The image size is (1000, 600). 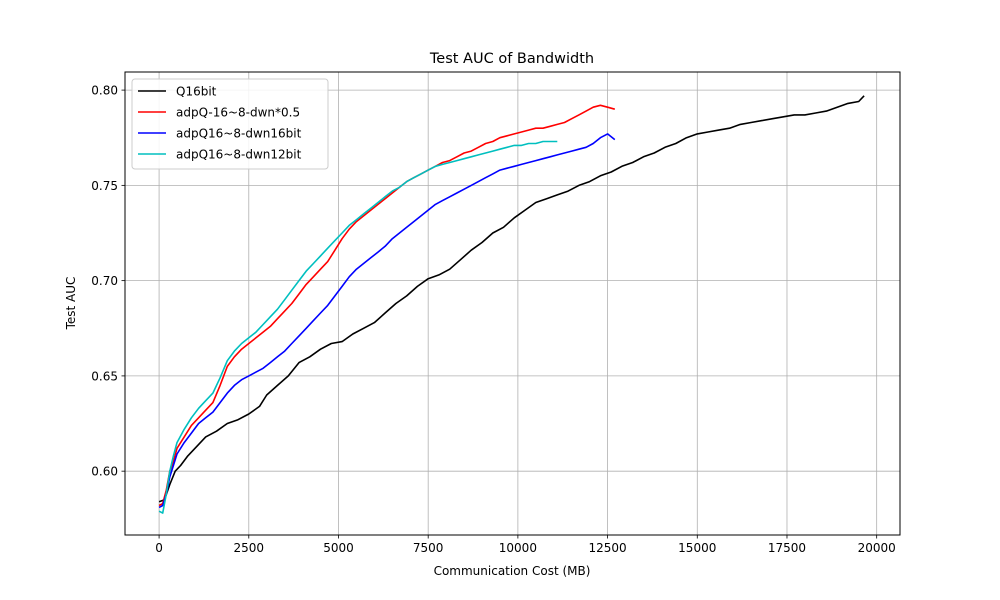 I want to click on legend-box, so click(x=230, y=124).